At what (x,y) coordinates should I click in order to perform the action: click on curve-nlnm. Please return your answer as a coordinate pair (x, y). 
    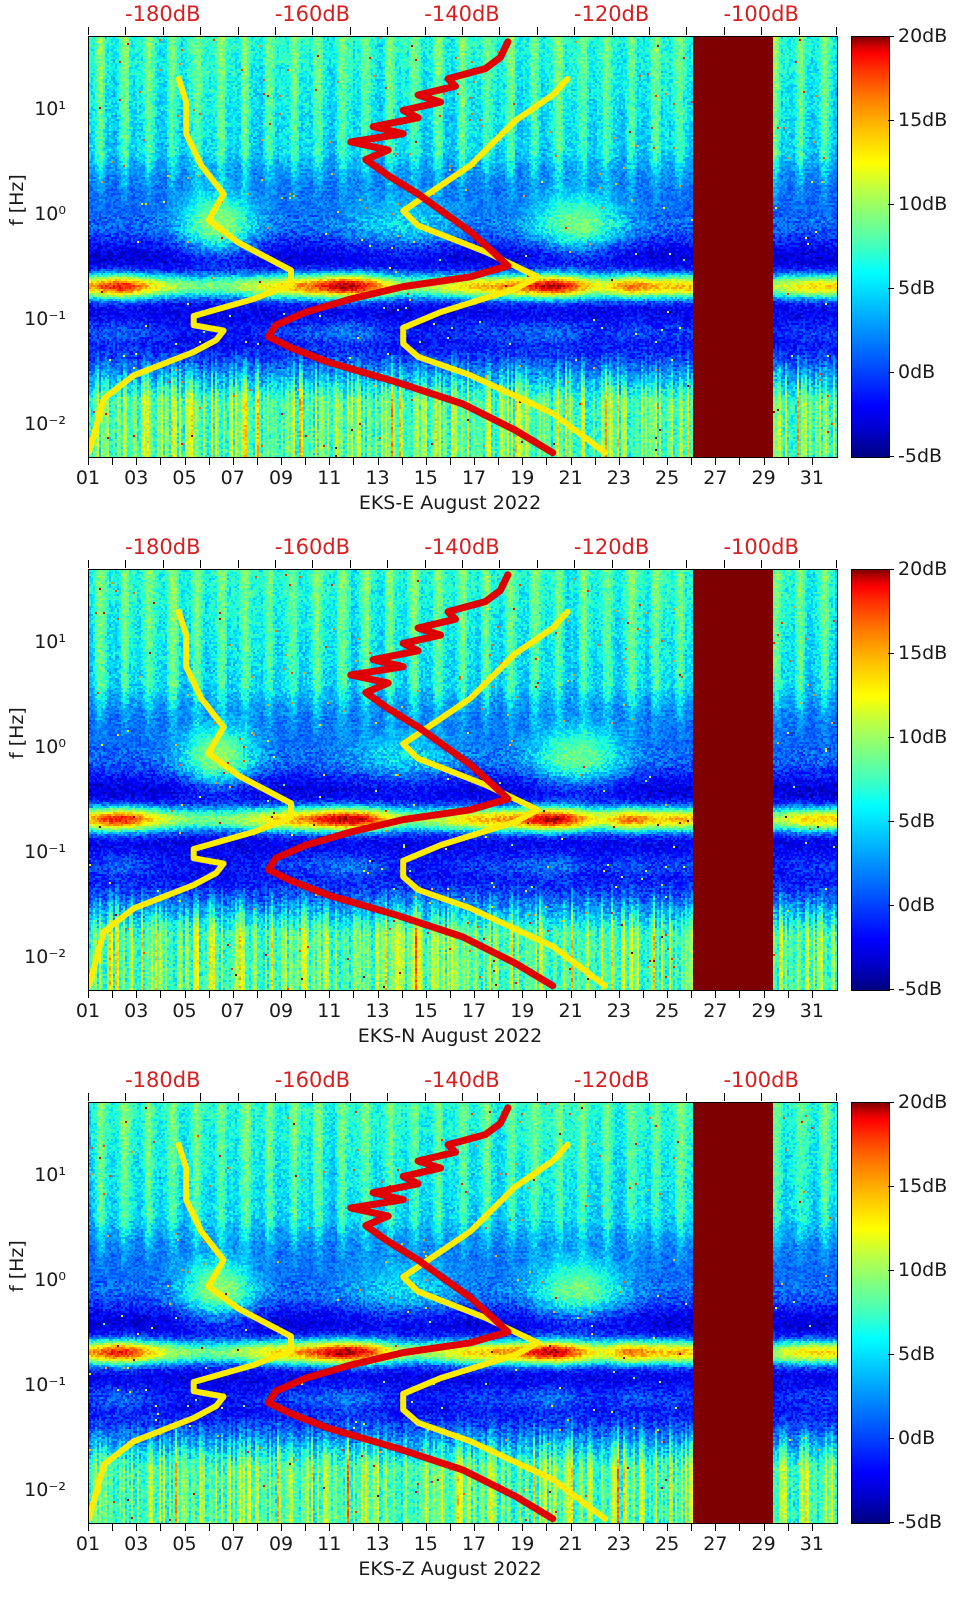
    Looking at the image, I should click on (190, 266).